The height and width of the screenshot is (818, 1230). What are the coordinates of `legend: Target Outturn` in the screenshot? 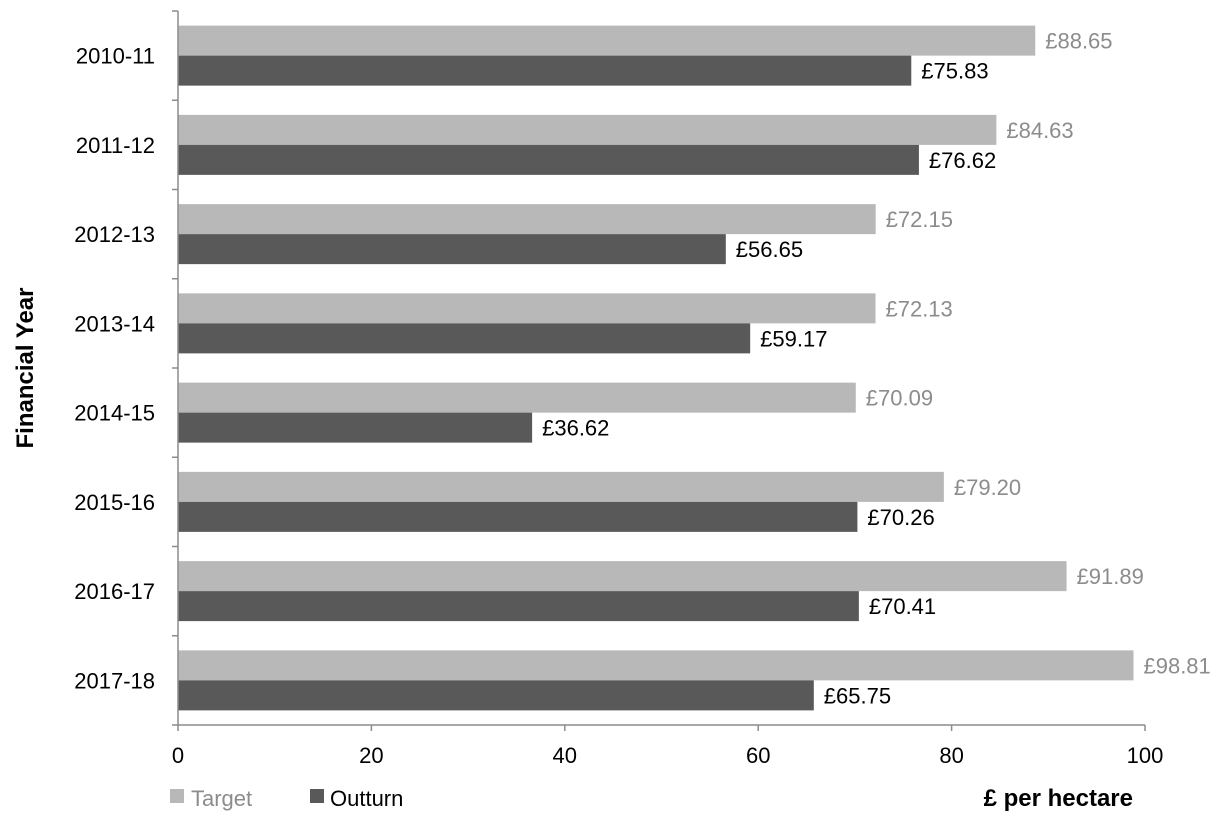 It's located at (286, 798).